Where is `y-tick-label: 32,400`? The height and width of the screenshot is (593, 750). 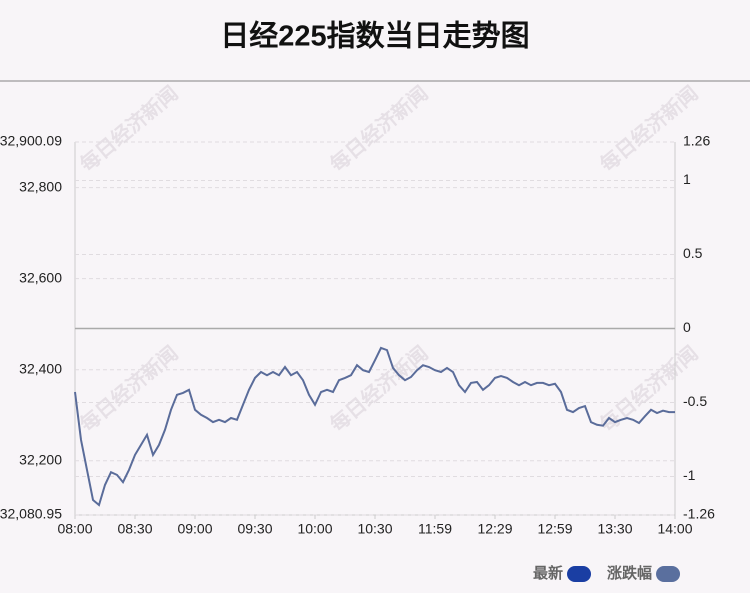 y-tick-label: 32,400 is located at coordinates (40, 368).